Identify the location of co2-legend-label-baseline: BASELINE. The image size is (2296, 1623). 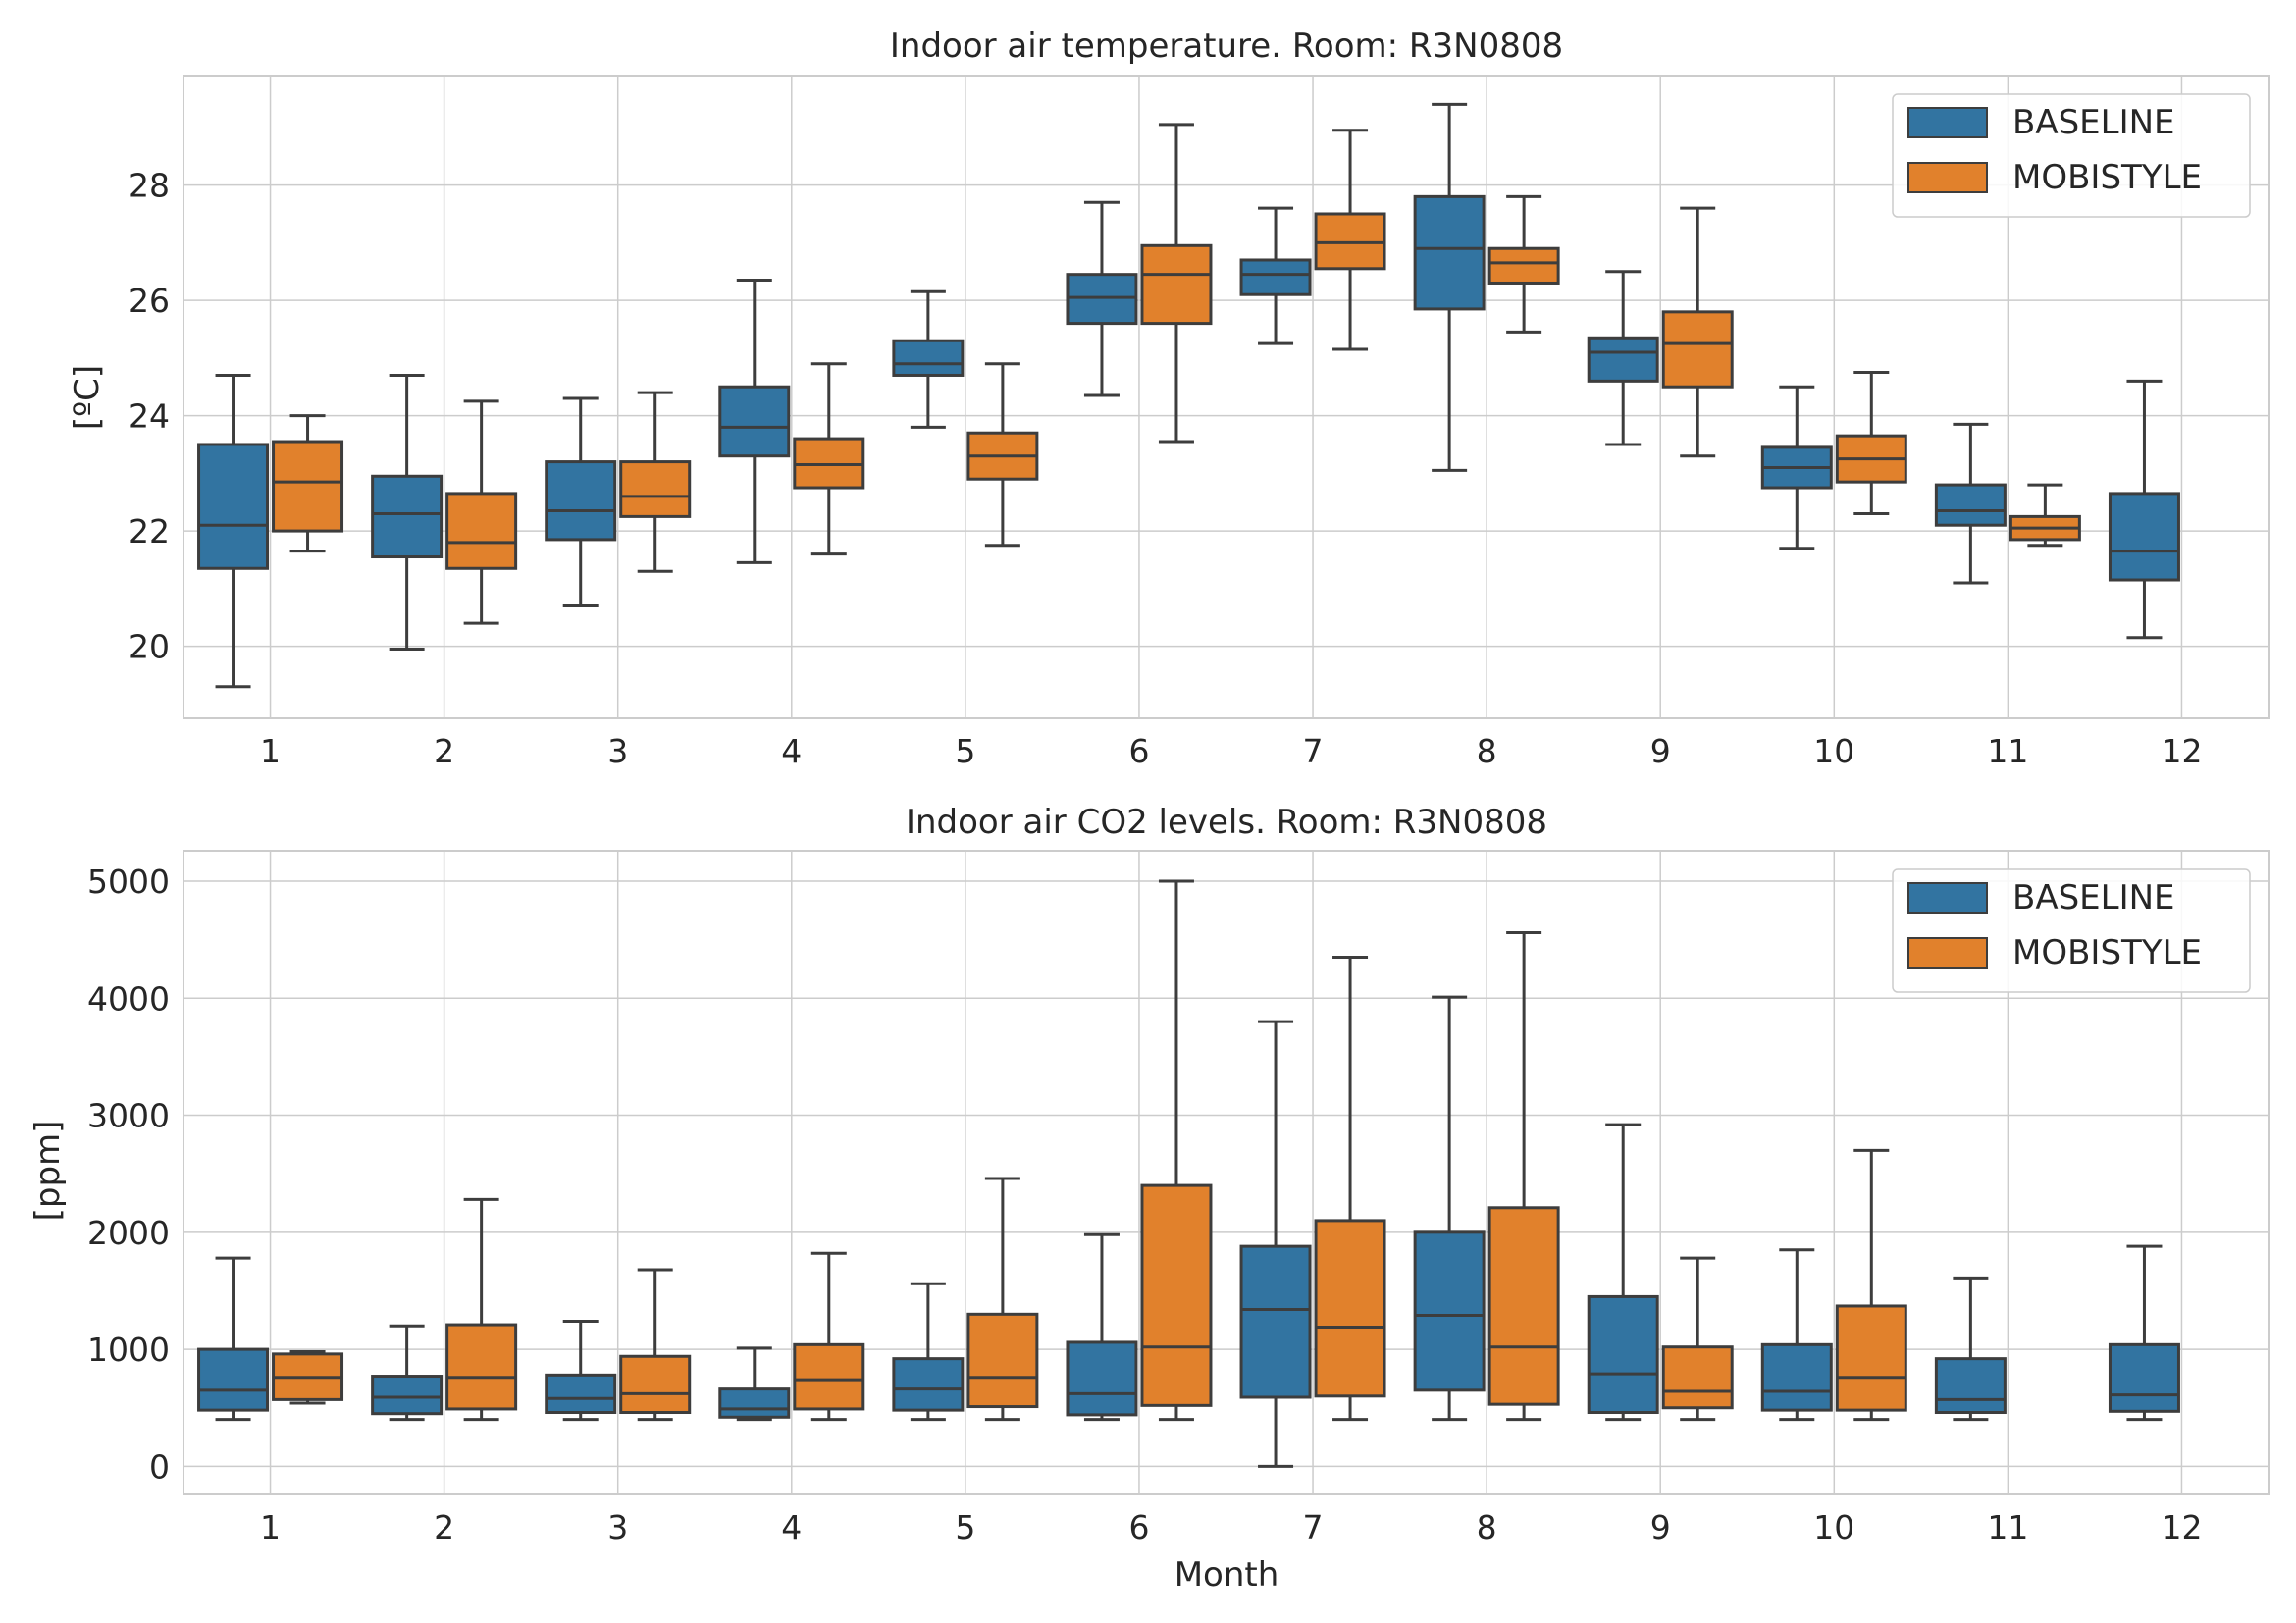
(2093, 897).